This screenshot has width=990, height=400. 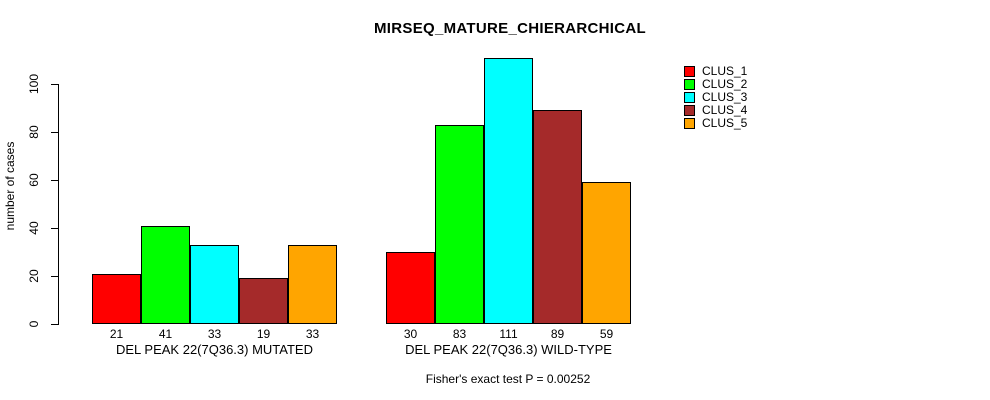 What do you see at coordinates (410, 334) in the screenshot?
I see `bar-value-label: 30` at bounding box center [410, 334].